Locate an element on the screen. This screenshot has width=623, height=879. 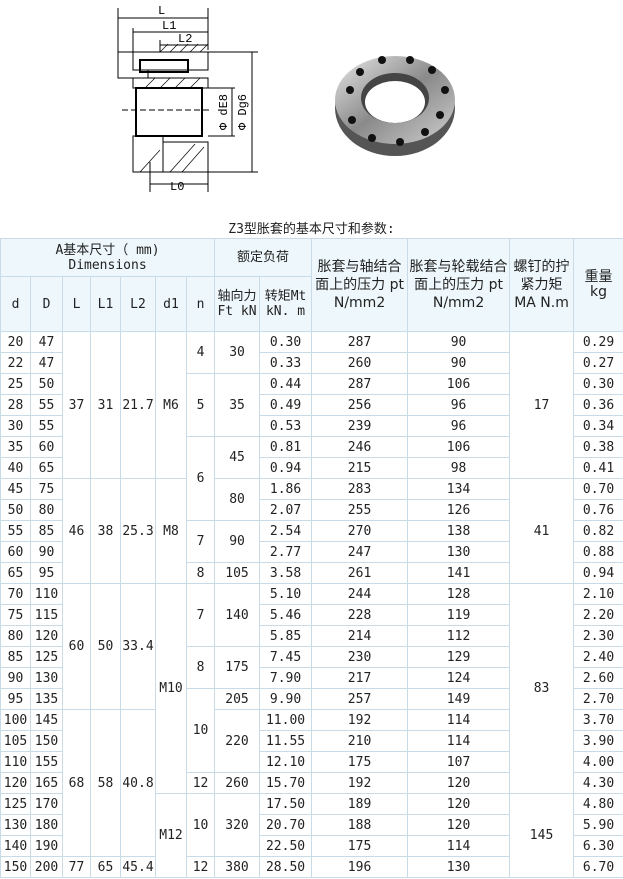
table-row: 95 135 10 205 9.90 257 149 2.70 is located at coordinates (311, 730).